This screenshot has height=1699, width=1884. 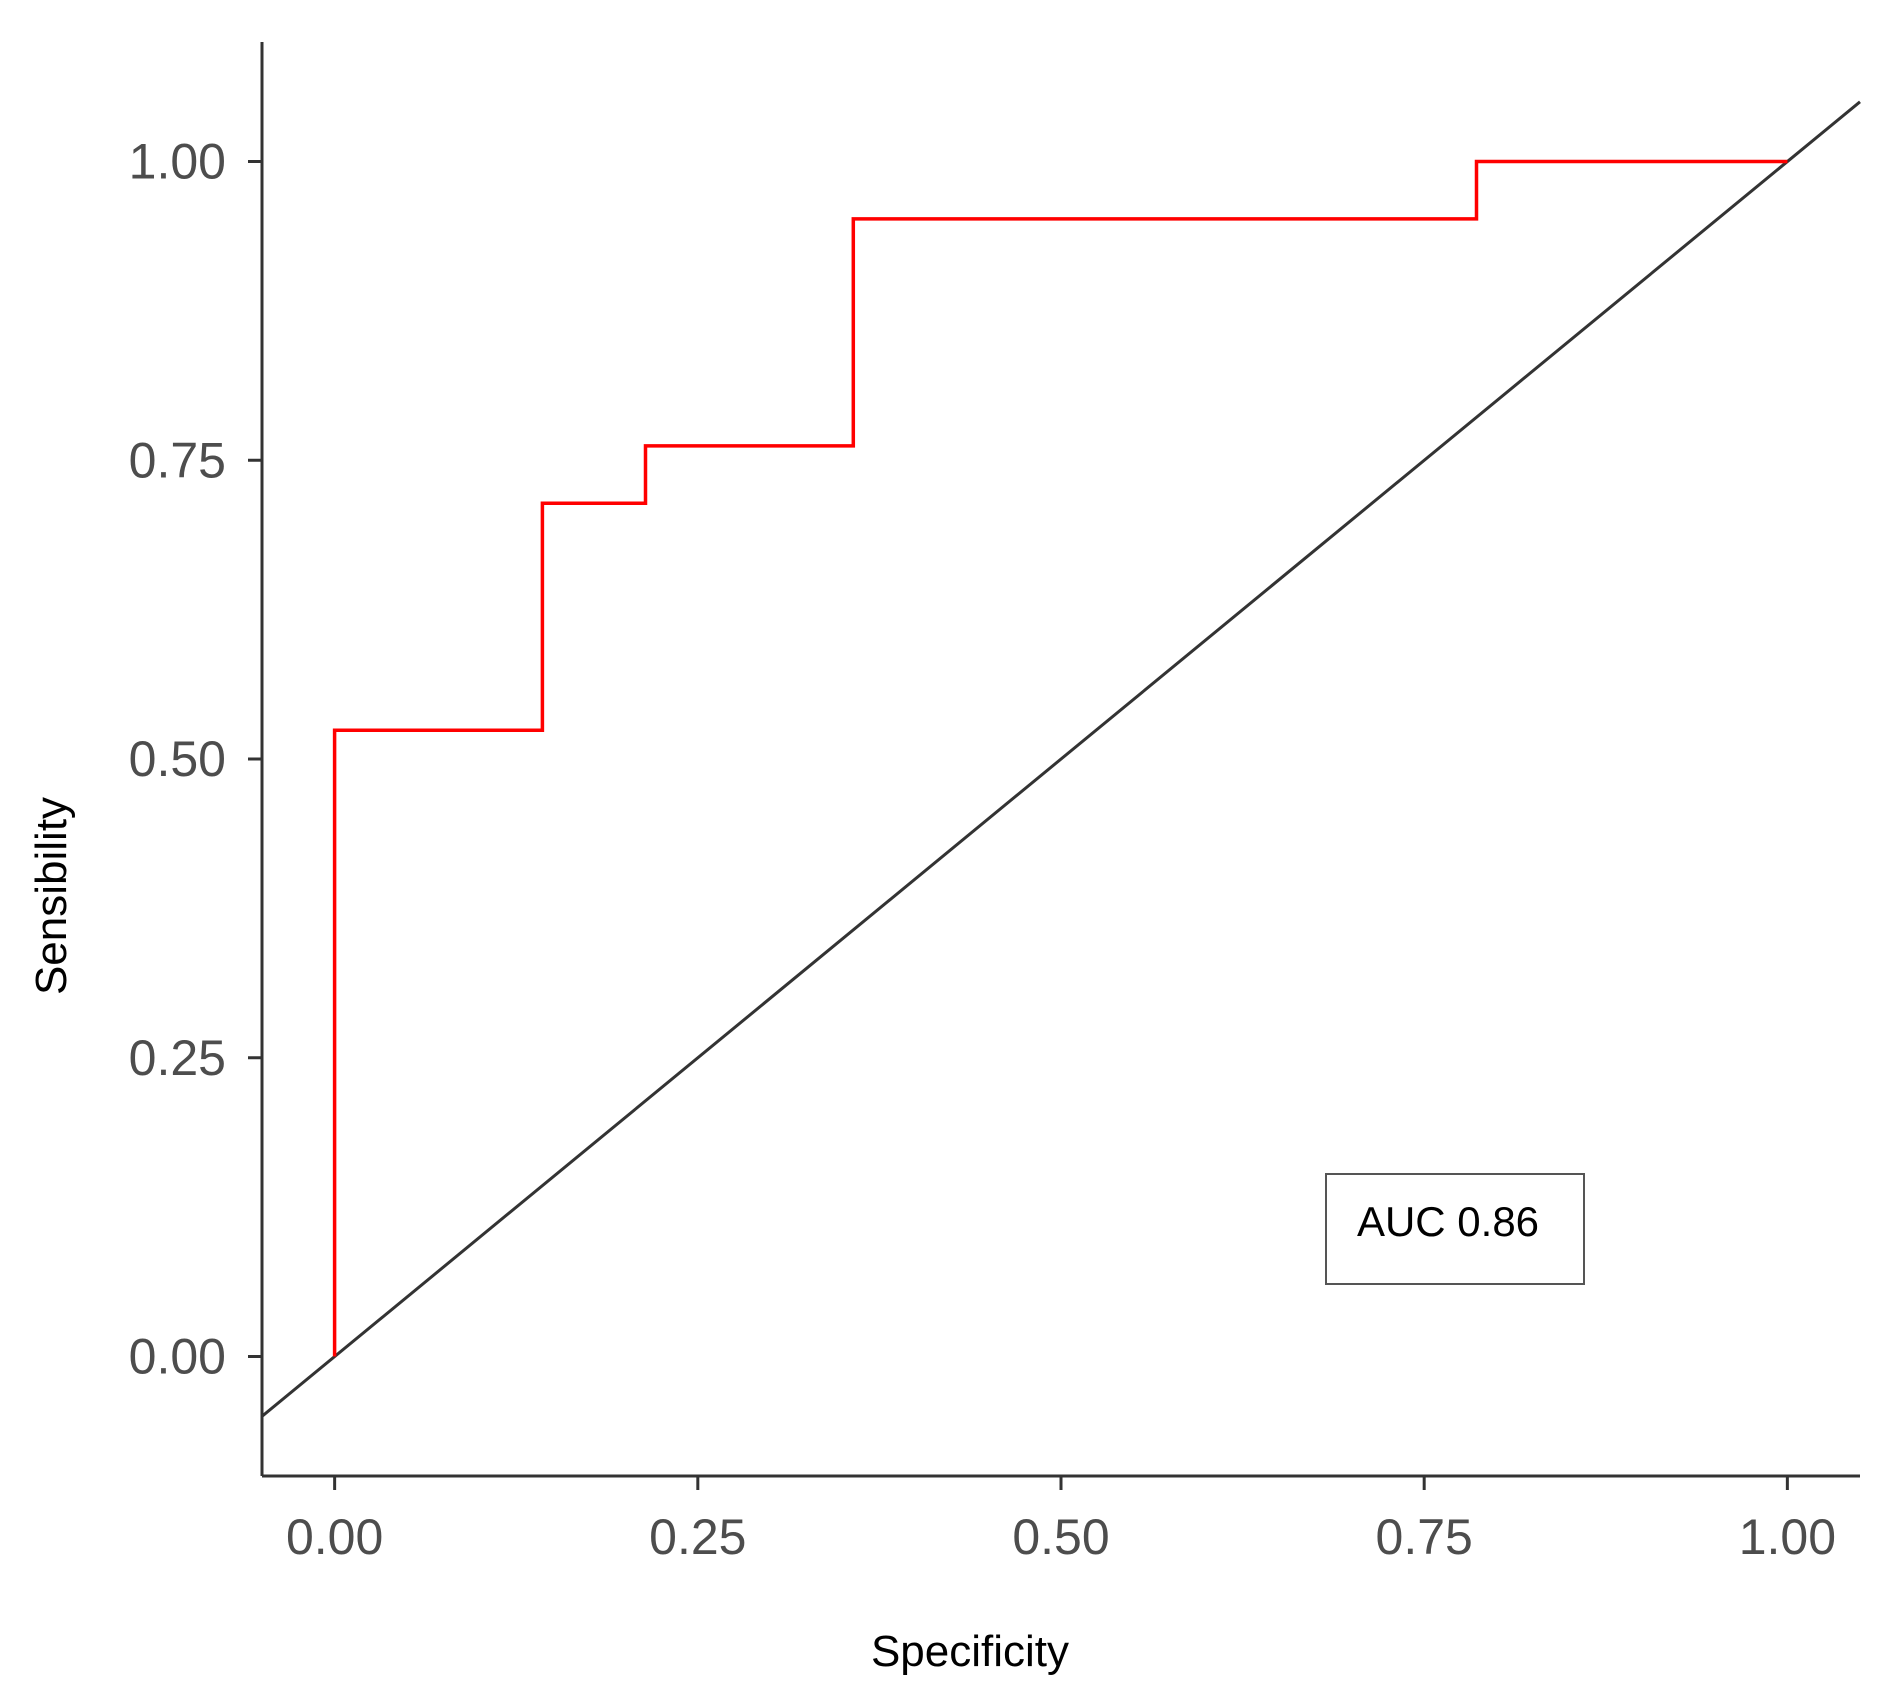 What do you see at coordinates (177, 1357) in the screenshot?
I see `y-tick-label: 0.00` at bounding box center [177, 1357].